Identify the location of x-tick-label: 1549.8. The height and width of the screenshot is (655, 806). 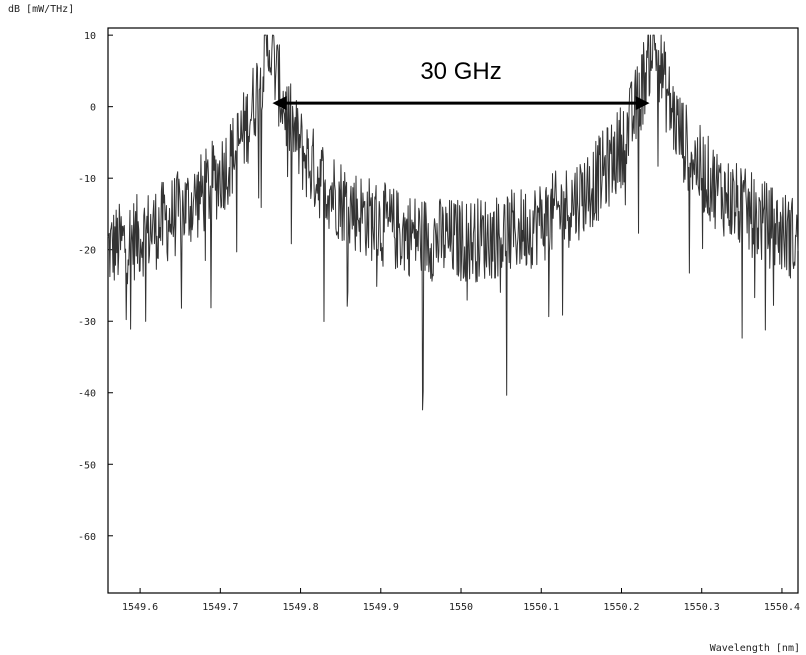
(300, 607).